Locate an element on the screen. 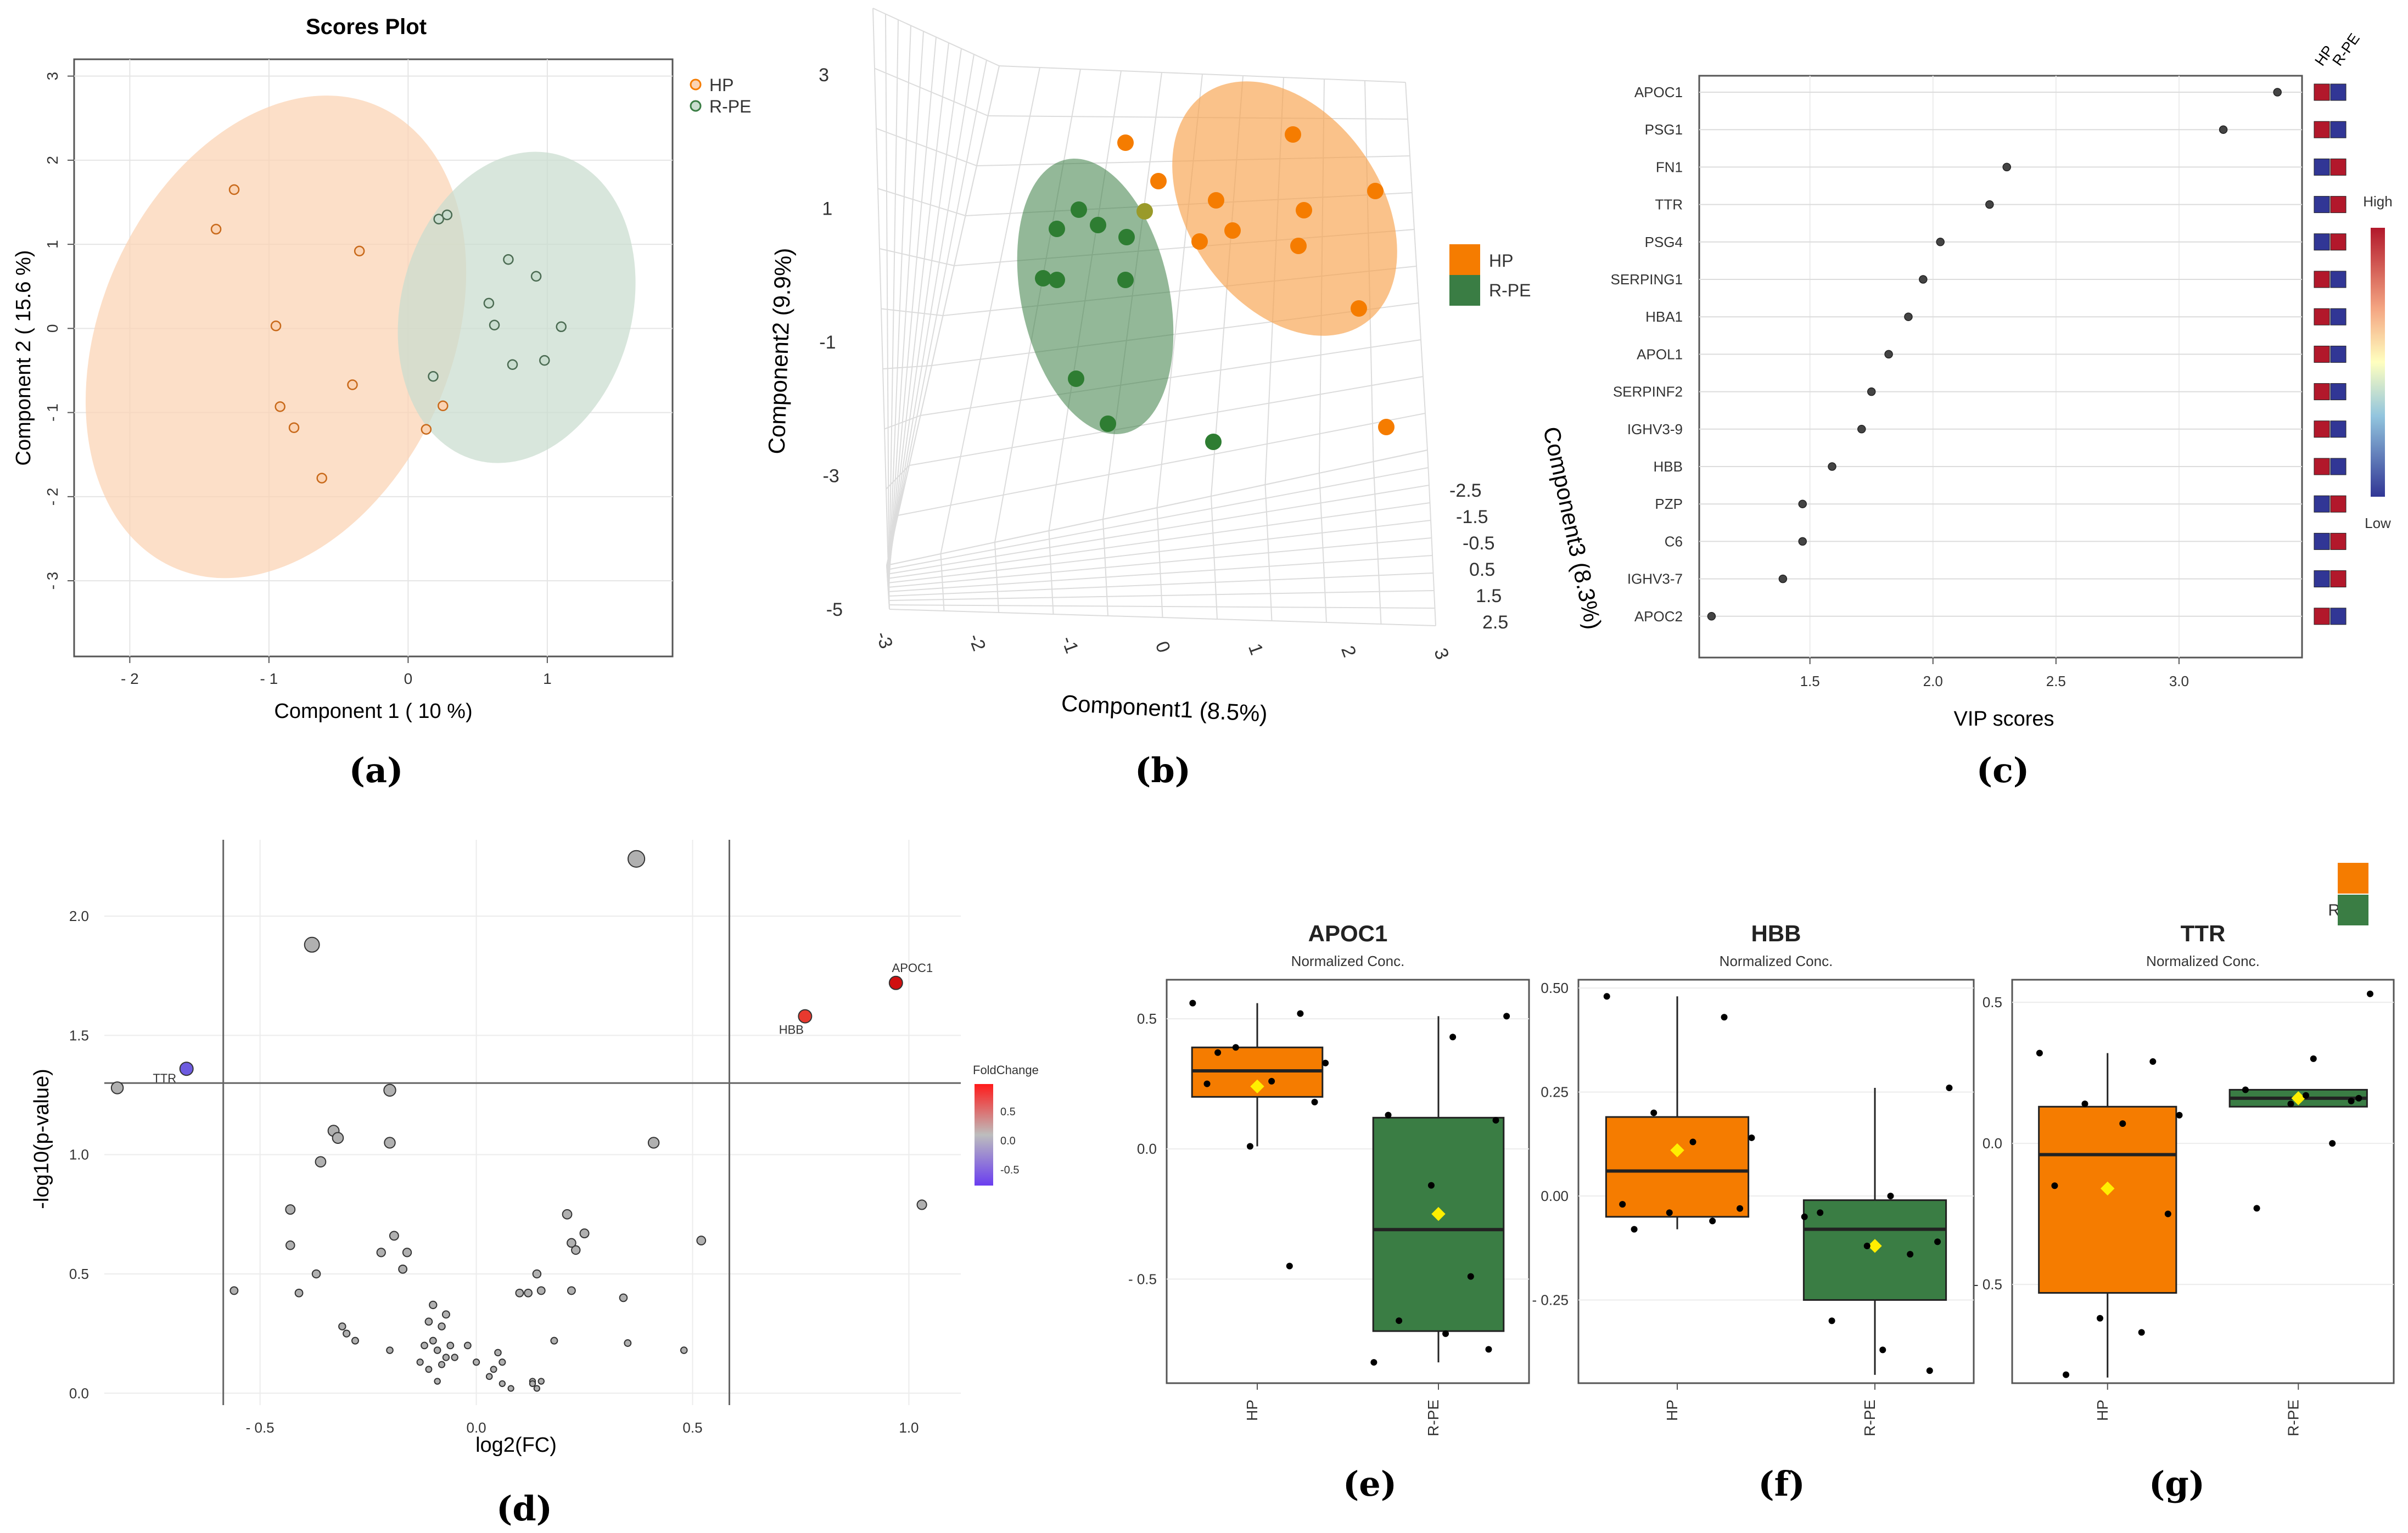 The image size is (2408, 1533). panel-a-legend: HP R-PE is located at coordinates (721, 95).